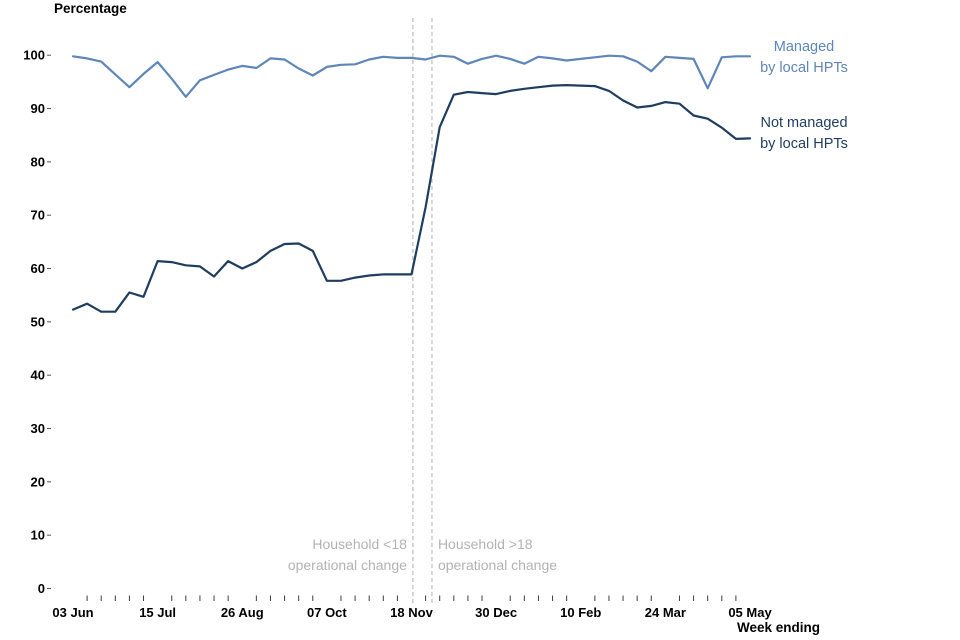  I want to click on legend-label-not-managed: Not managed by local HPTs, so click(804, 134).